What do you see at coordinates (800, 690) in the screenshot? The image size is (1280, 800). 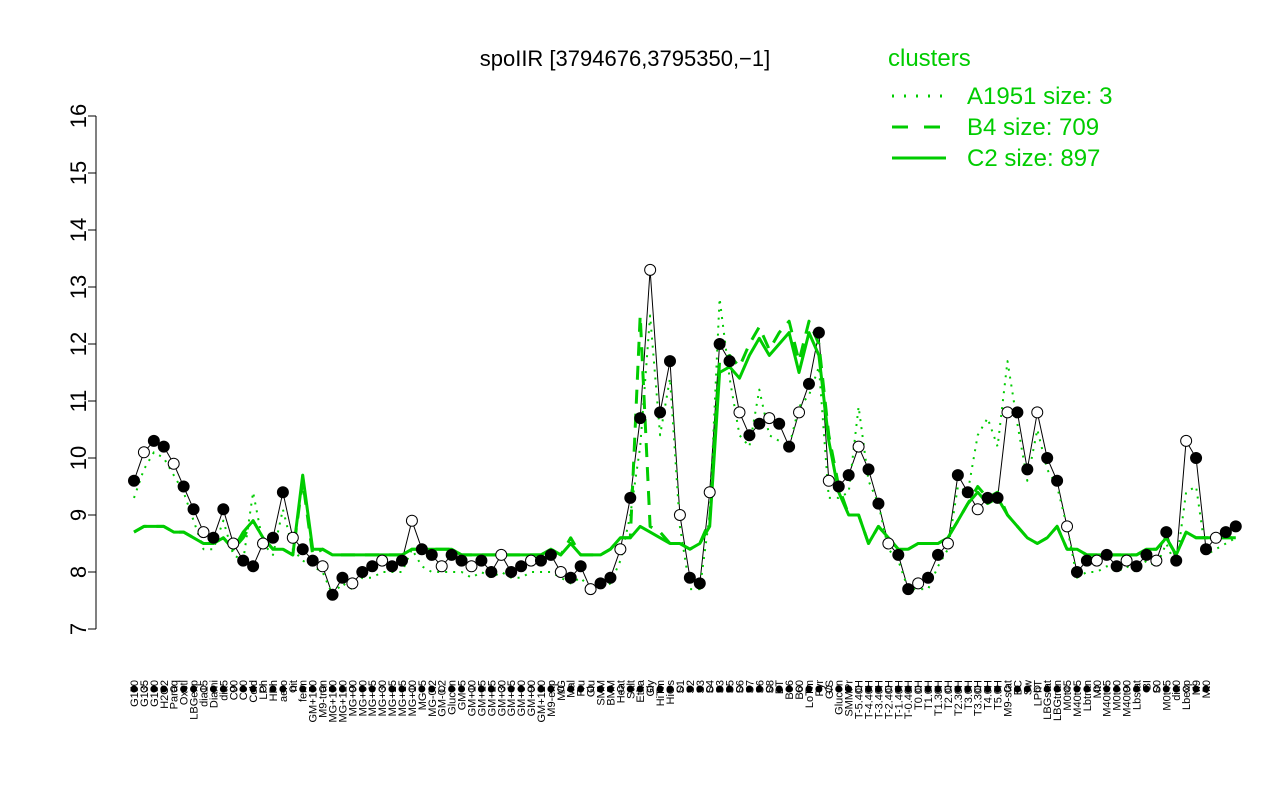 I see `x-tick-label: B60` at bounding box center [800, 690].